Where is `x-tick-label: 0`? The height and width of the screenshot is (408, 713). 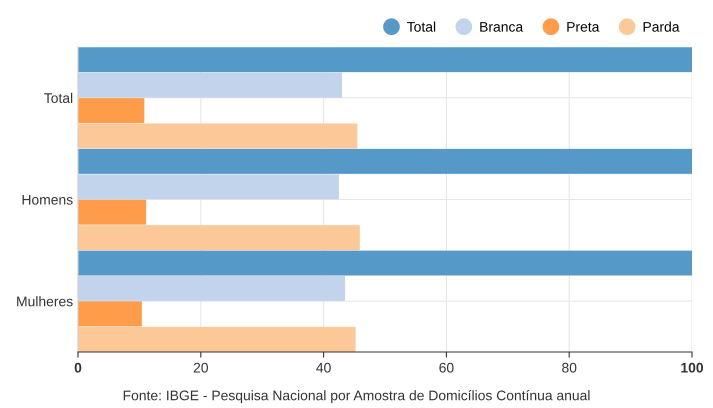 x-tick-label: 0 is located at coordinates (78, 367).